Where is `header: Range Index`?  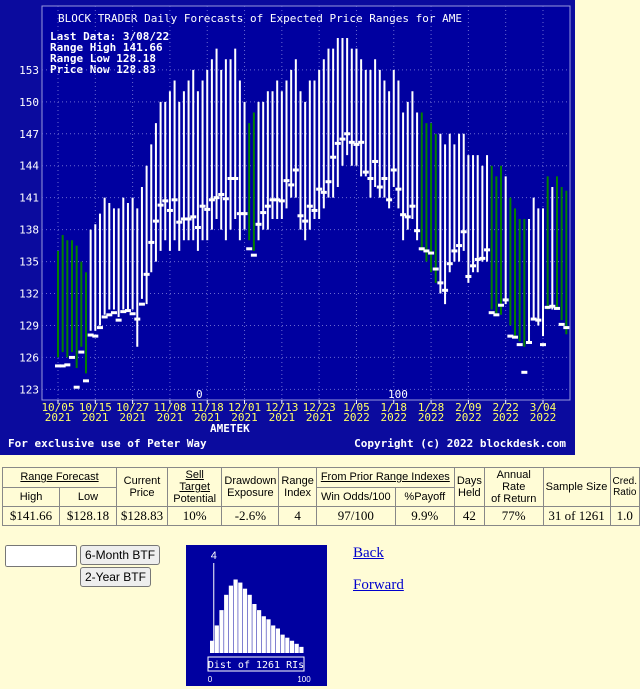 header: Range Index is located at coordinates (297, 487).